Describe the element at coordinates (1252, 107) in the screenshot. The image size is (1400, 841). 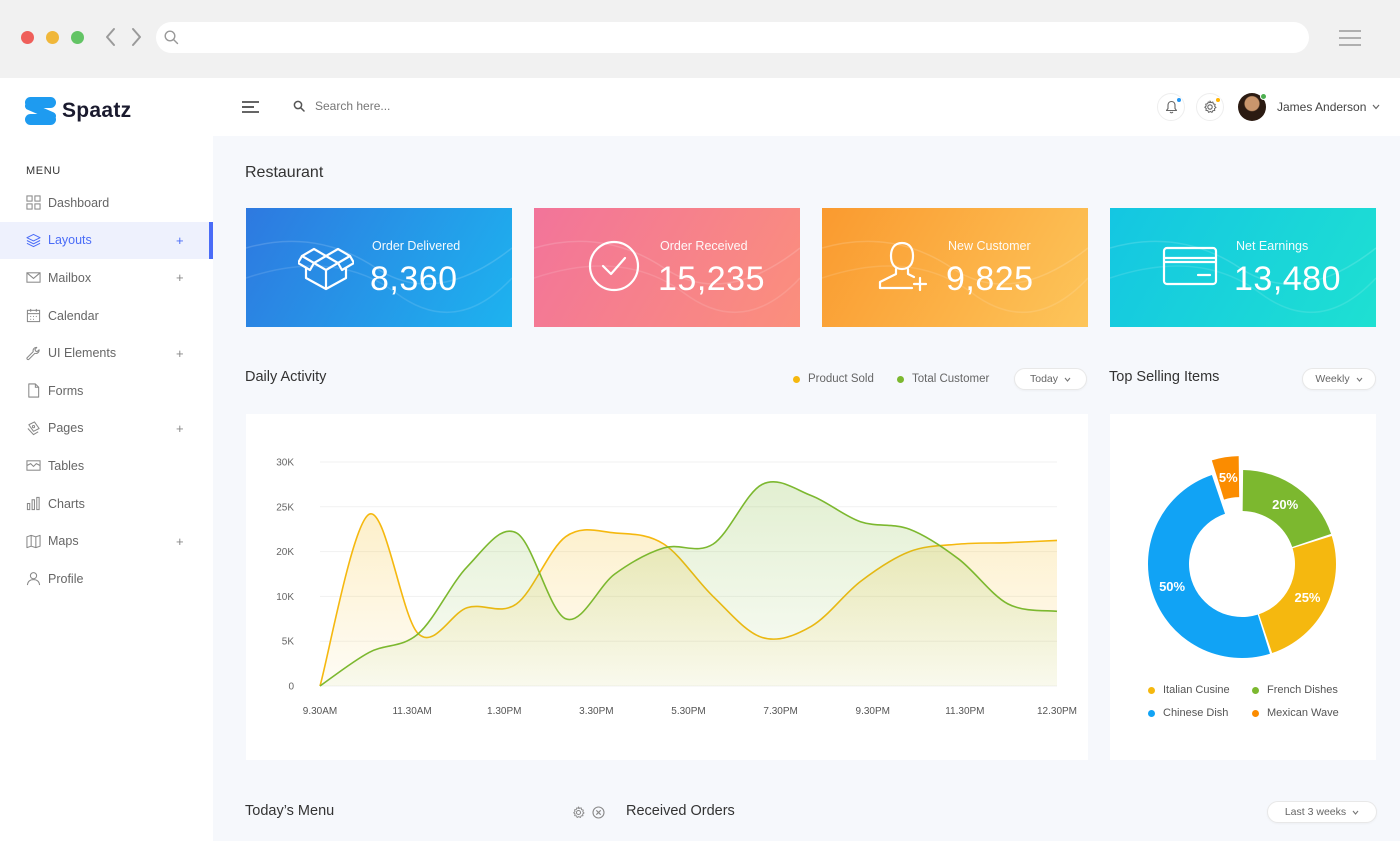
I see `user-avatar` at that location.